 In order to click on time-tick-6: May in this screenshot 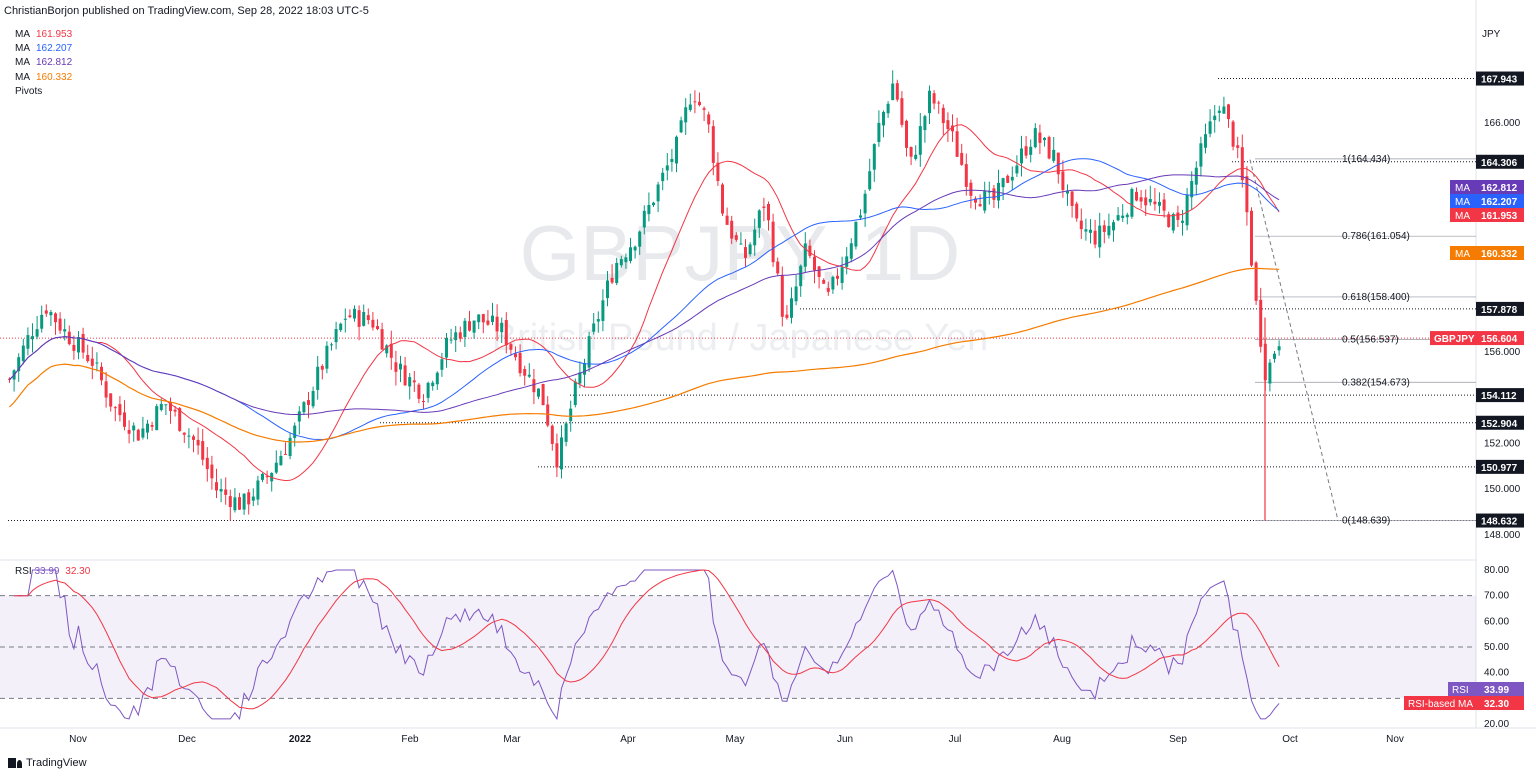, I will do `click(735, 739)`.